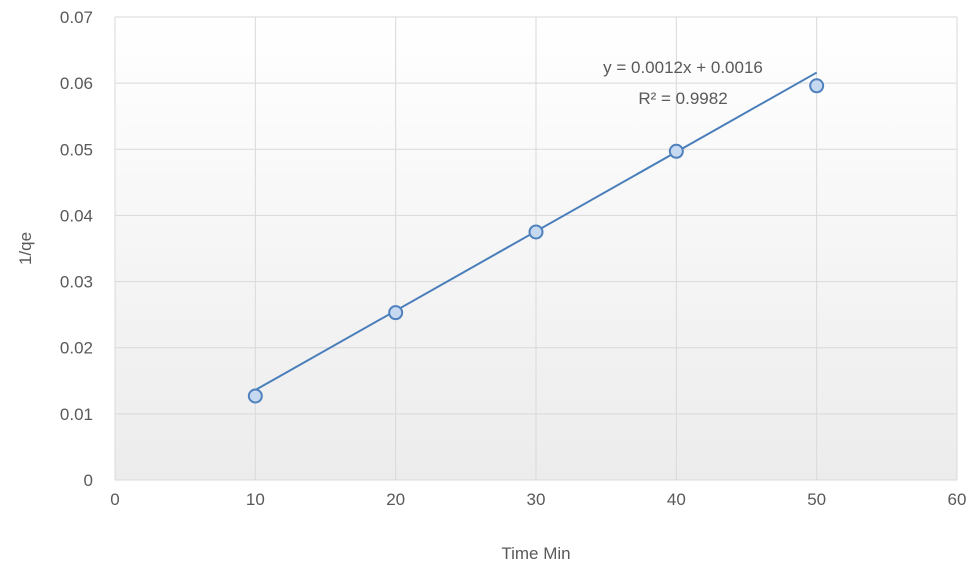 The width and height of the screenshot is (973, 571). Describe the element at coordinates (76, 17) in the screenshot. I see `y-tick-label: 0.07` at that location.